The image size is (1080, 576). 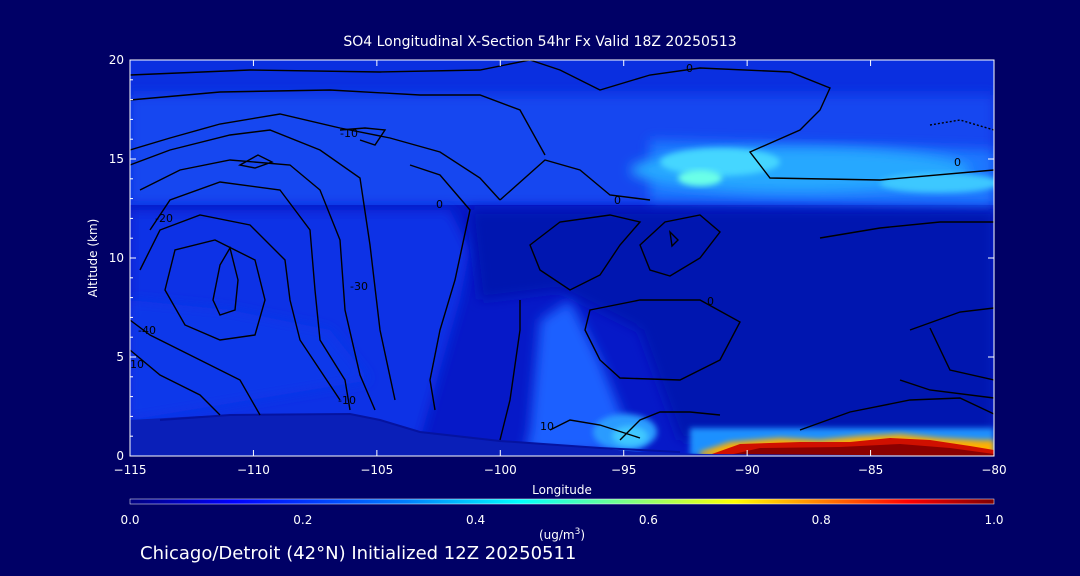 What do you see at coordinates (129, 520) in the screenshot?
I see `colorbar-tick-label: 0.0` at bounding box center [129, 520].